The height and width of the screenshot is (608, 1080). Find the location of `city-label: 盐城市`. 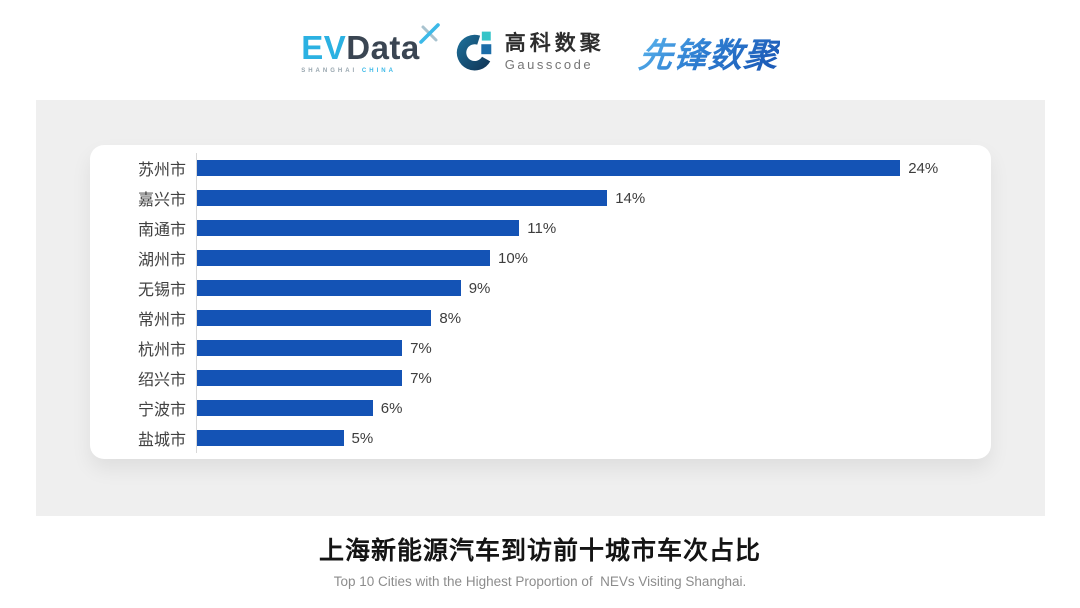

city-label: 盐城市 is located at coordinates (161, 440).